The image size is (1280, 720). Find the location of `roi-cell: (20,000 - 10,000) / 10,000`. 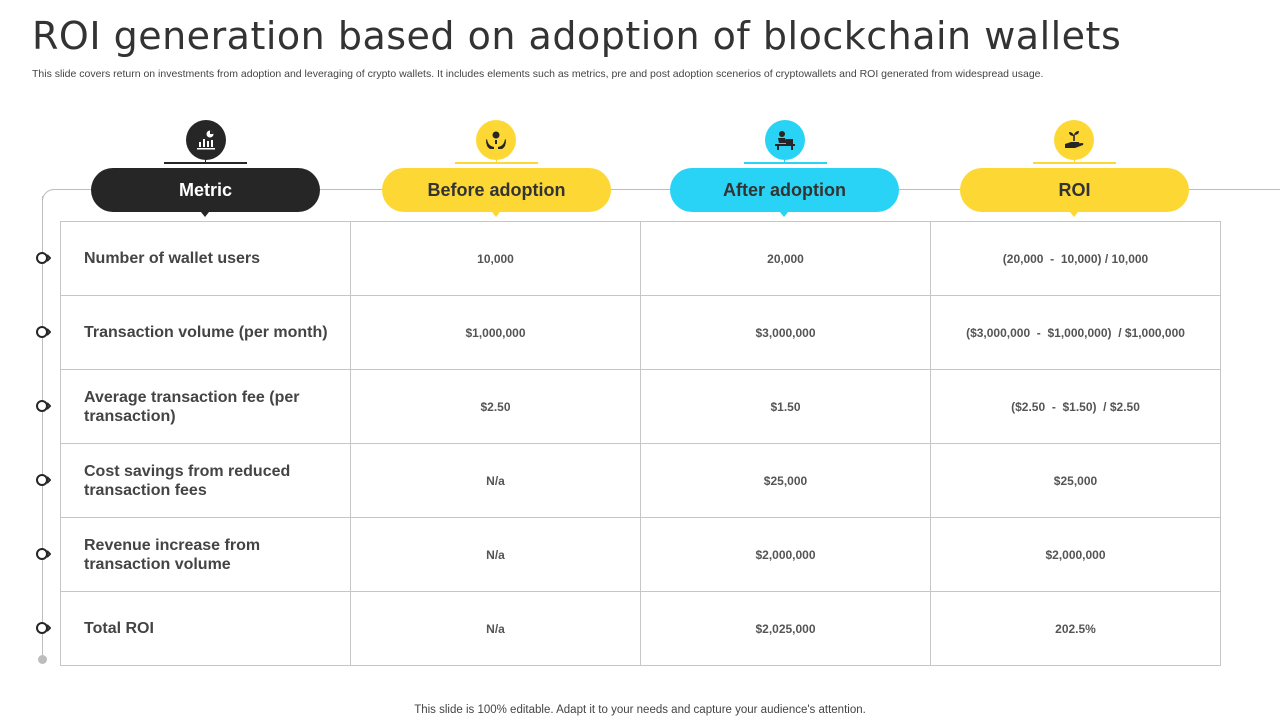

roi-cell: (20,000 - 10,000) / 10,000 is located at coordinates (1075, 258).